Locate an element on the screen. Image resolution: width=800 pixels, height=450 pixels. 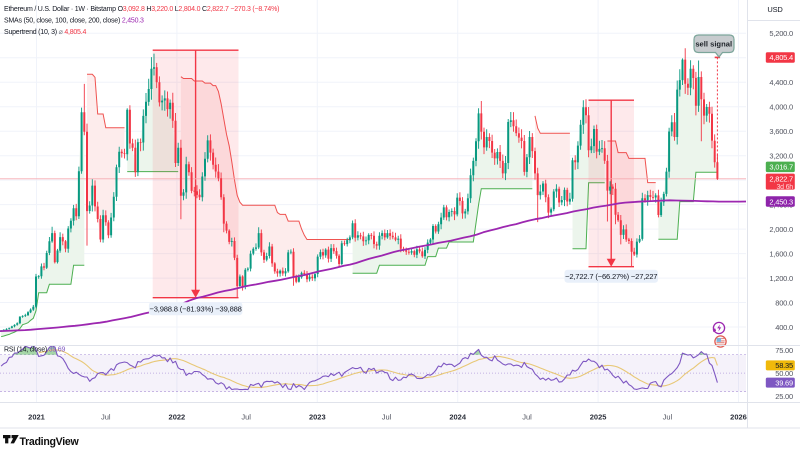
svg-text: 2,450.3 is located at coordinates (781, 201).